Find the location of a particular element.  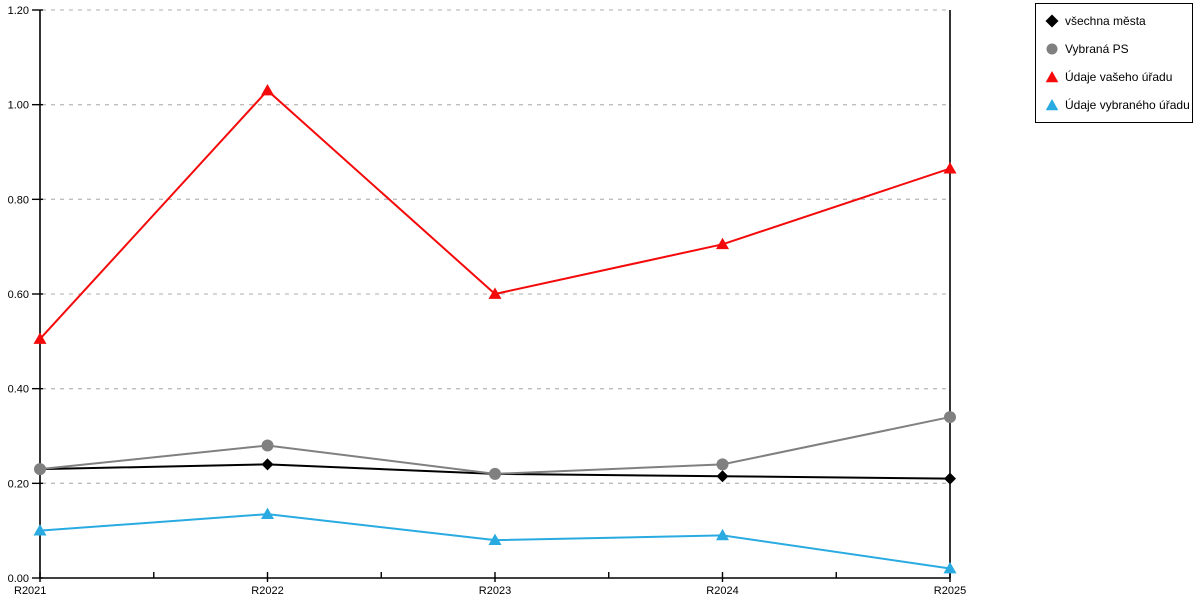

x-axis-tick-label: R2021 is located at coordinates (30, 591).